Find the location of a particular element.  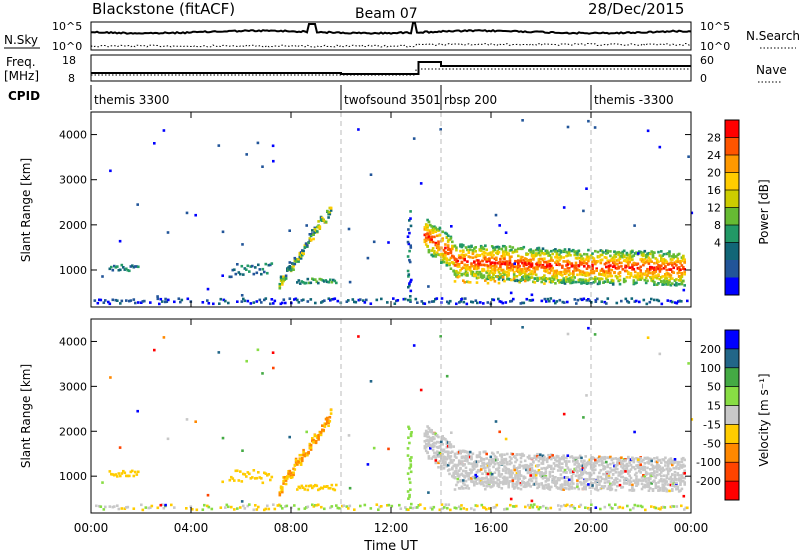

colorbar-block is located at coordinates (732, 129).